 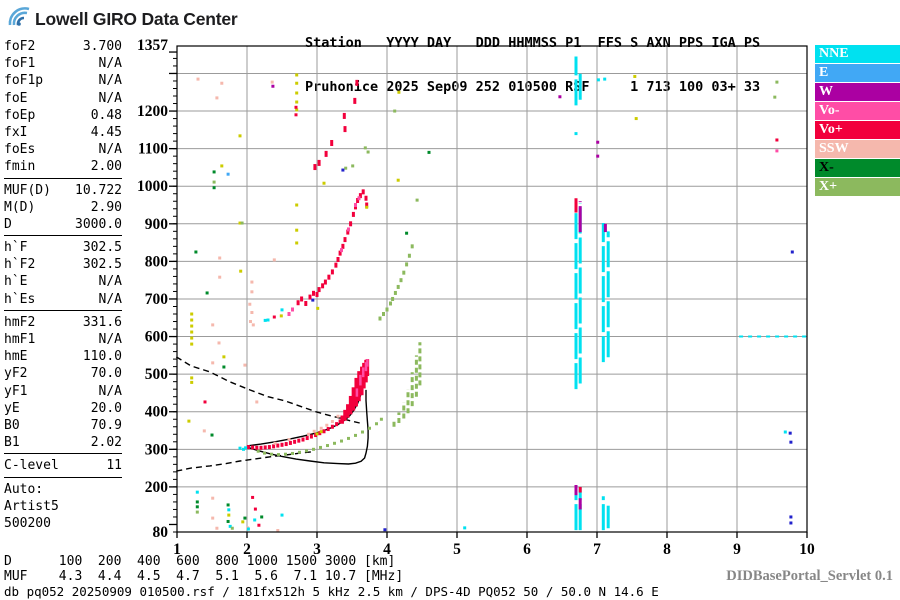 What do you see at coordinates (63, 115) in the screenshot?
I see `param-row: foEp 0.48` at bounding box center [63, 115].